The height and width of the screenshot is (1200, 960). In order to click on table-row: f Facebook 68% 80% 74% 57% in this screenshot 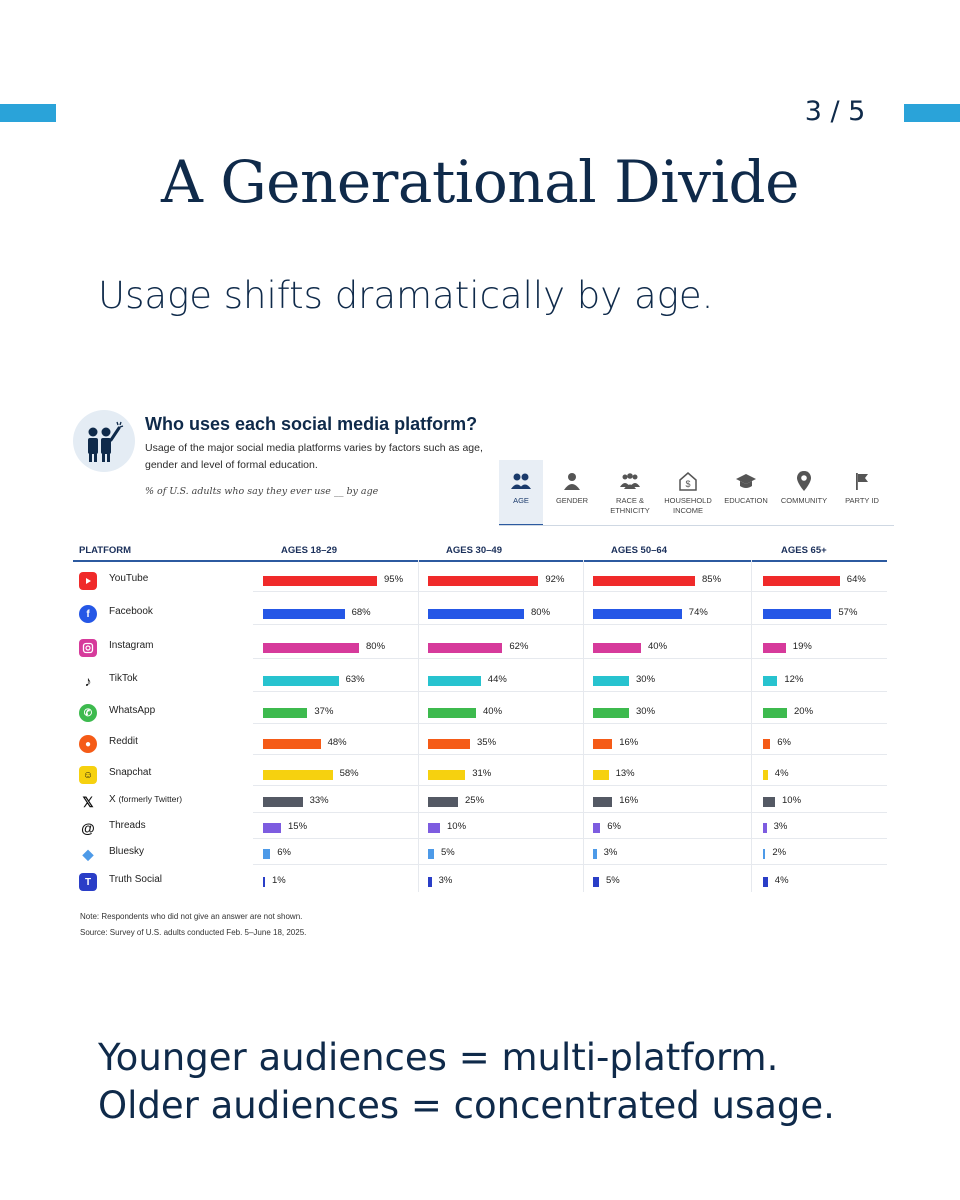, I will do `click(480, 614)`.